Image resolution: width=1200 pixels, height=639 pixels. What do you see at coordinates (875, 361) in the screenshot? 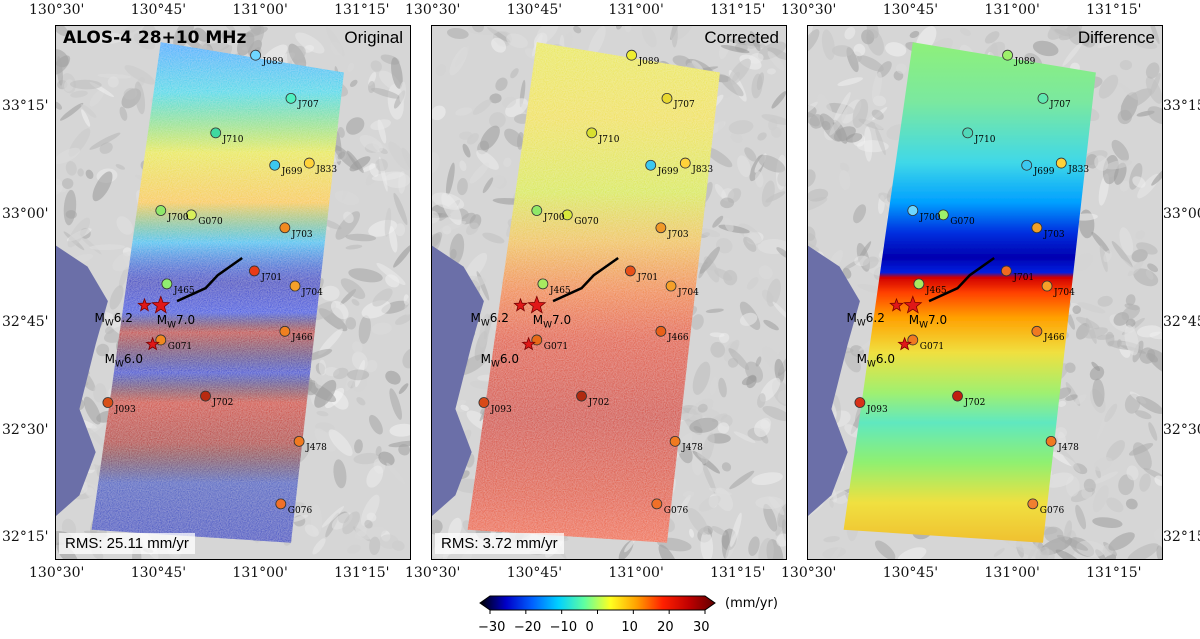
I see `earthquake-label: MW6.0` at bounding box center [875, 361].